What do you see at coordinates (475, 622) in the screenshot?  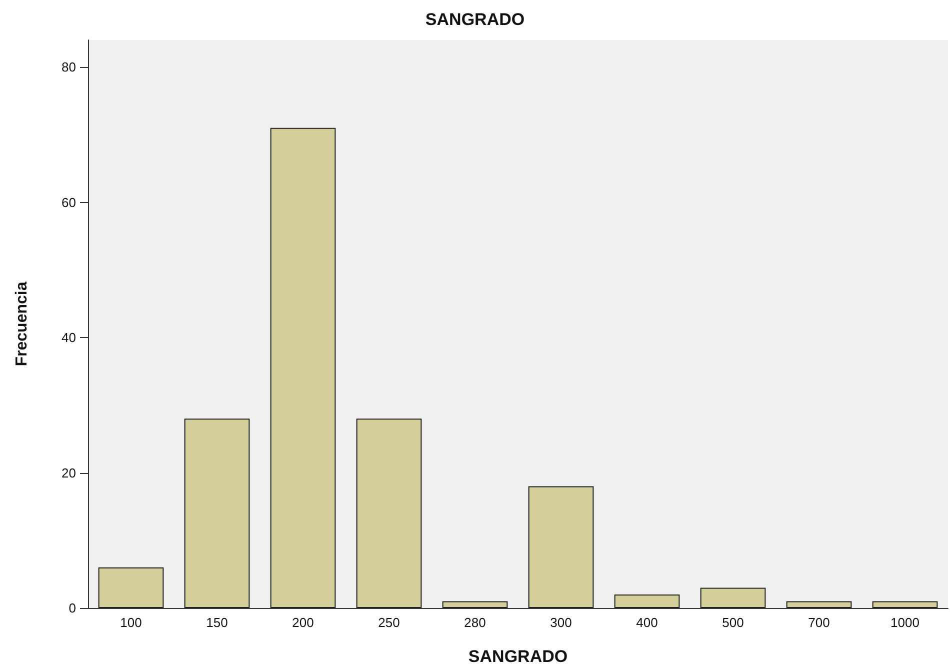 I see `x-tick-label: 280` at bounding box center [475, 622].